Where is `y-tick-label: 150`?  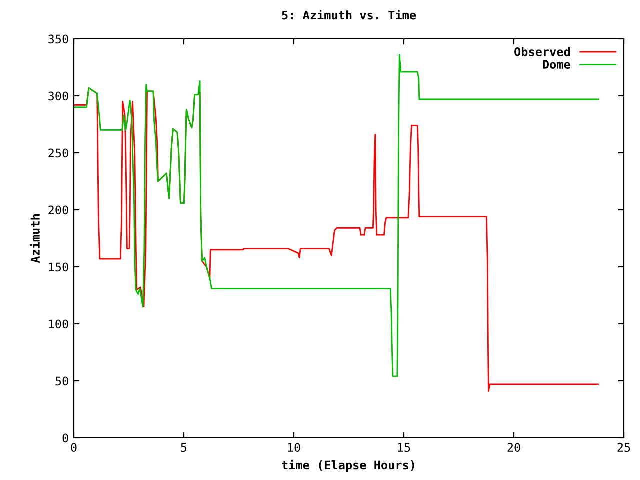 y-tick-label: 150 is located at coordinates (58, 267).